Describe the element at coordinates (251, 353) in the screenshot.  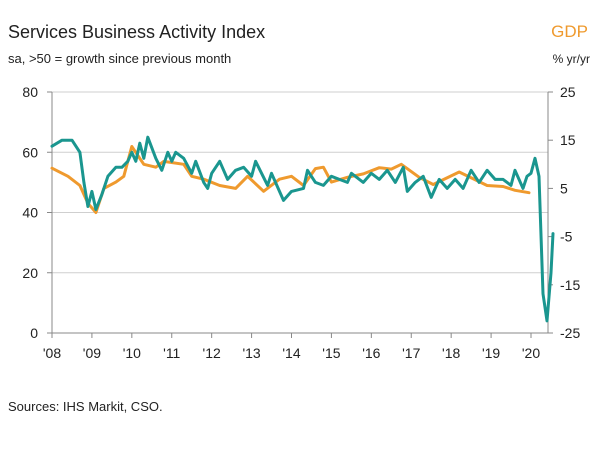
I see `x-tick-label: '13` at that location.